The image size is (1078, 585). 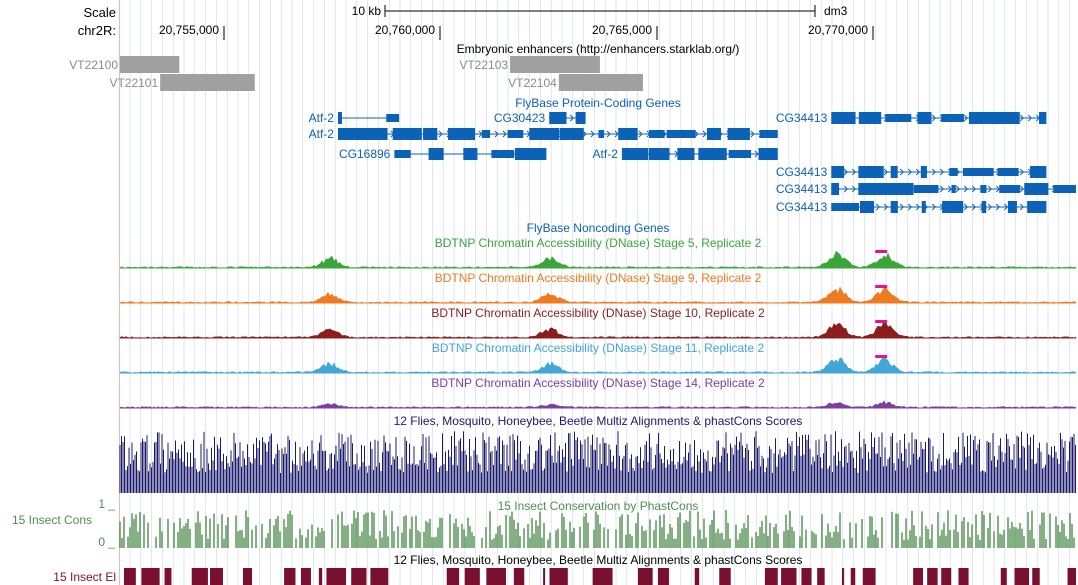 What do you see at coordinates (483, 65) in the screenshot?
I see `enhancer-label: VT22103` at bounding box center [483, 65].